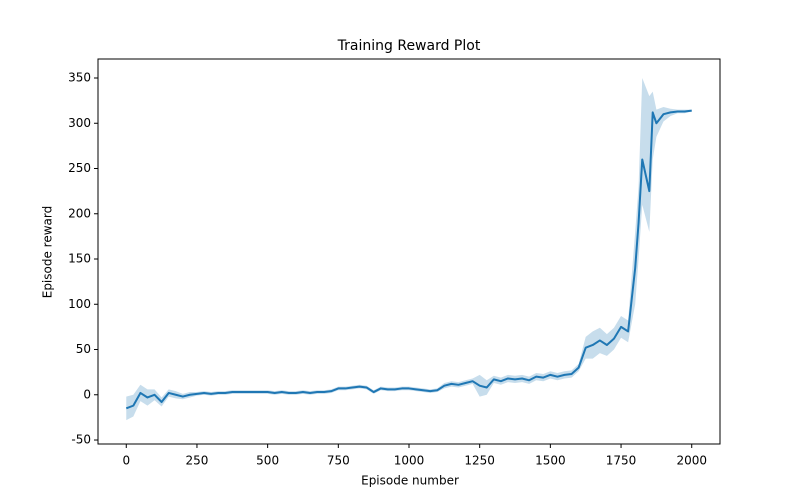  I want to click on x-tick-label: 0, so click(126, 461).